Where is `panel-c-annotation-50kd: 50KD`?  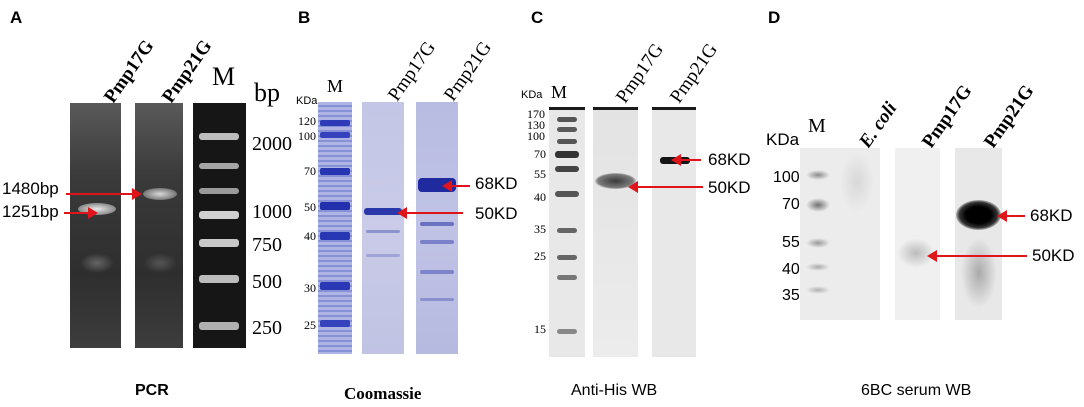 panel-c-annotation-50kd: 50KD is located at coordinates (729, 187).